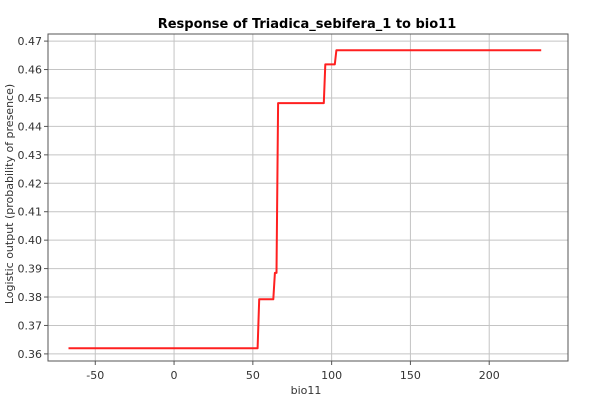 The image size is (600, 400). Describe the element at coordinates (30, 70) in the screenshot. I see `y-tick-label: 0.46` at that location.